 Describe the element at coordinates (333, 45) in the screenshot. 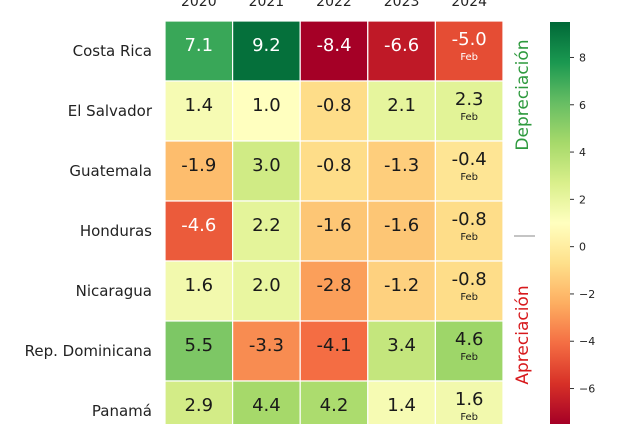

I see `cell-value: -8.4` at that location.